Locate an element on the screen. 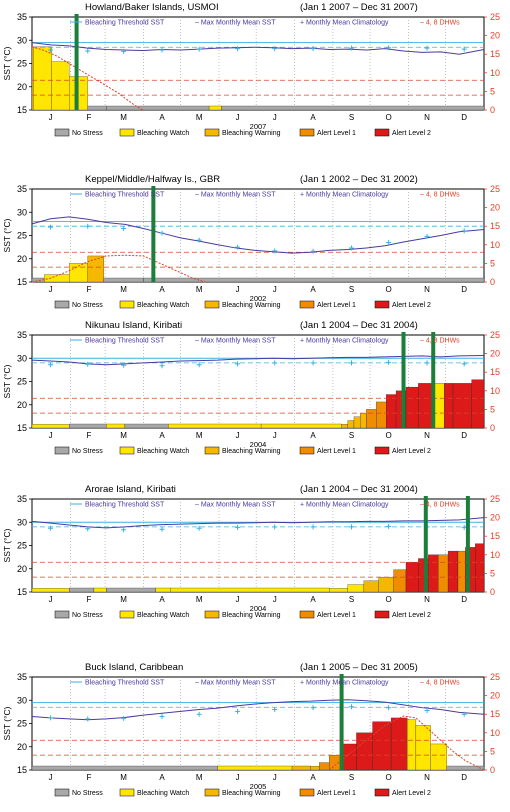 This screenshot has height=812, width=510. legend-label: – 4, 8 DHWs is located at coordinates (440, 23).